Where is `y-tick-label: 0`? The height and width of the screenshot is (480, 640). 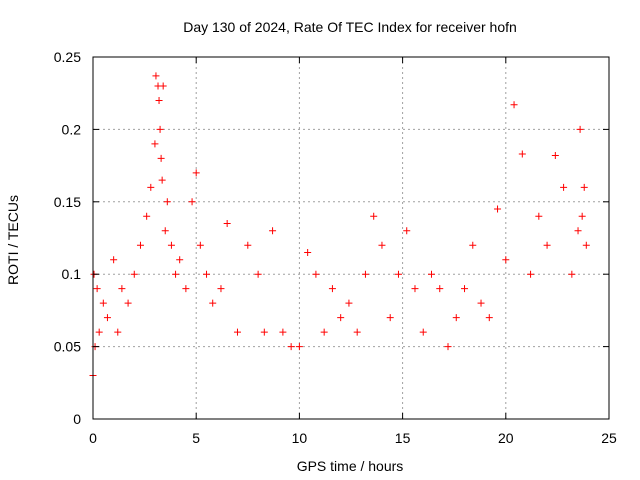
y-tick-label: 0 is located at coordinates (77, 419).